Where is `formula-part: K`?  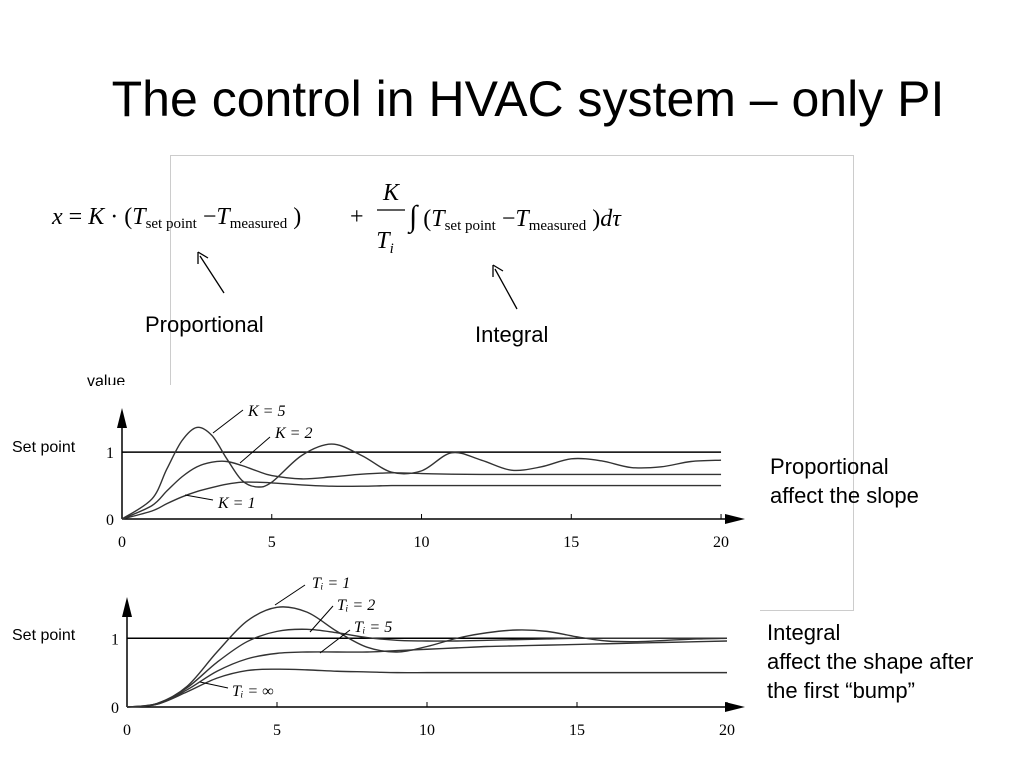
formula-part: K is located at coordinates (96, 217).